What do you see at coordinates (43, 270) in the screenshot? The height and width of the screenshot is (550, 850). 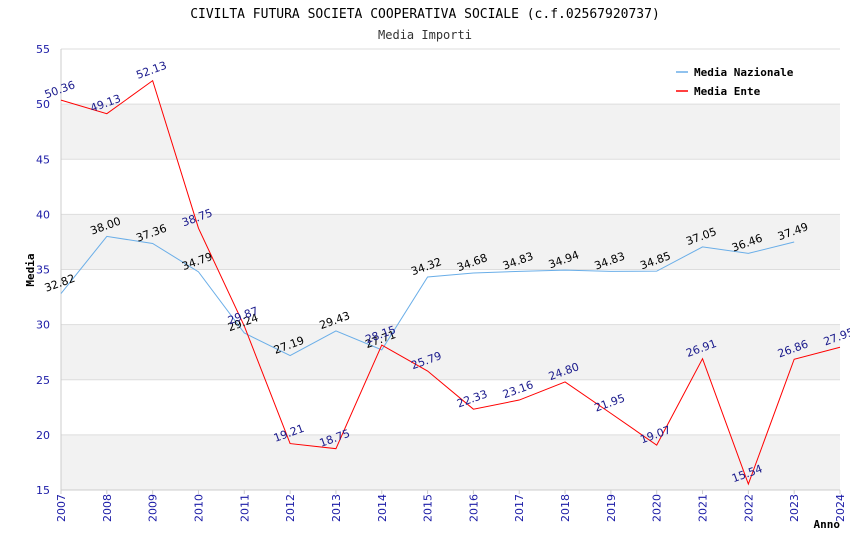 I see `y-tick-label: 35` at bounding box center [43, 270].